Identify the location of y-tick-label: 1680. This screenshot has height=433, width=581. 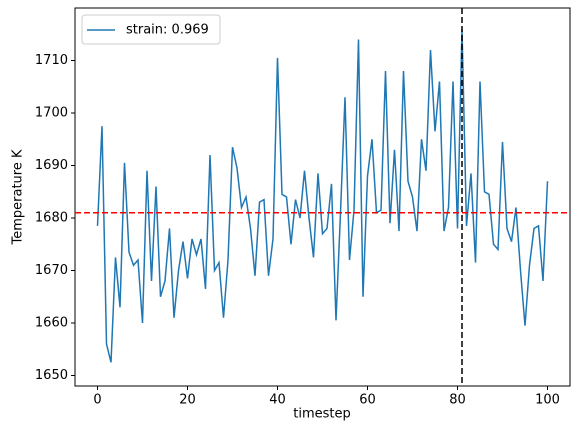
(51, 218).